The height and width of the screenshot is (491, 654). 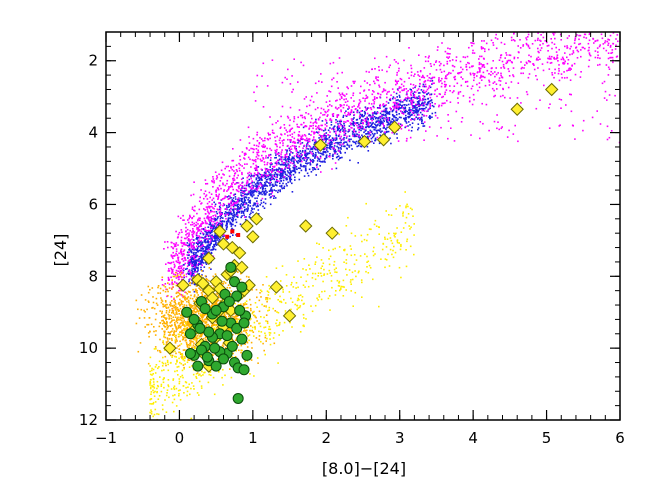 What do you see at coordinates (400, 438) in the screenshot?
I see `x-tick-label: 3` at bounding box center [400, 438].